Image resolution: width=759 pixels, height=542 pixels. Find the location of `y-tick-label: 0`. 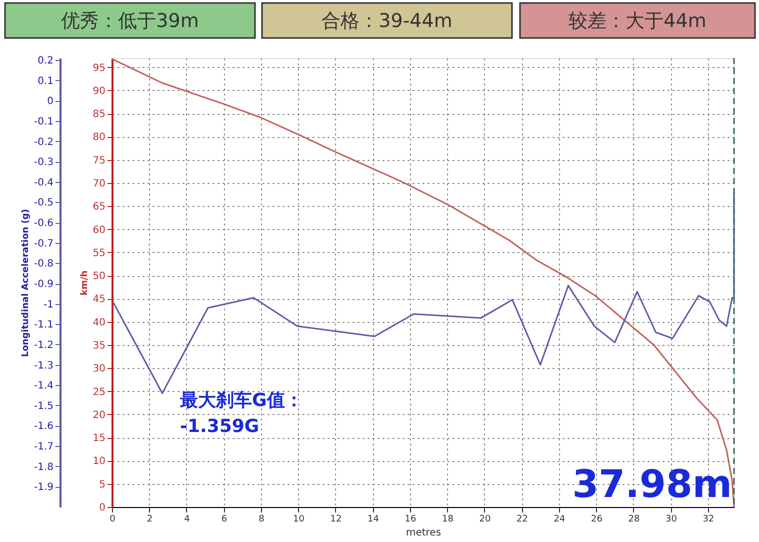

y-tick-label: 0 is located at coordinates (102, 508).